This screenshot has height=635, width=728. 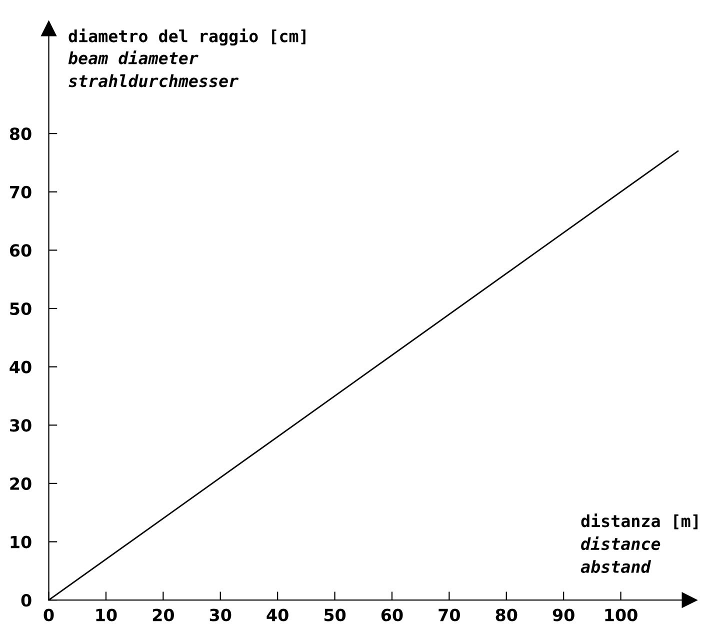 I want to click on y-tick-label: 10, so click(x=21, y=542).